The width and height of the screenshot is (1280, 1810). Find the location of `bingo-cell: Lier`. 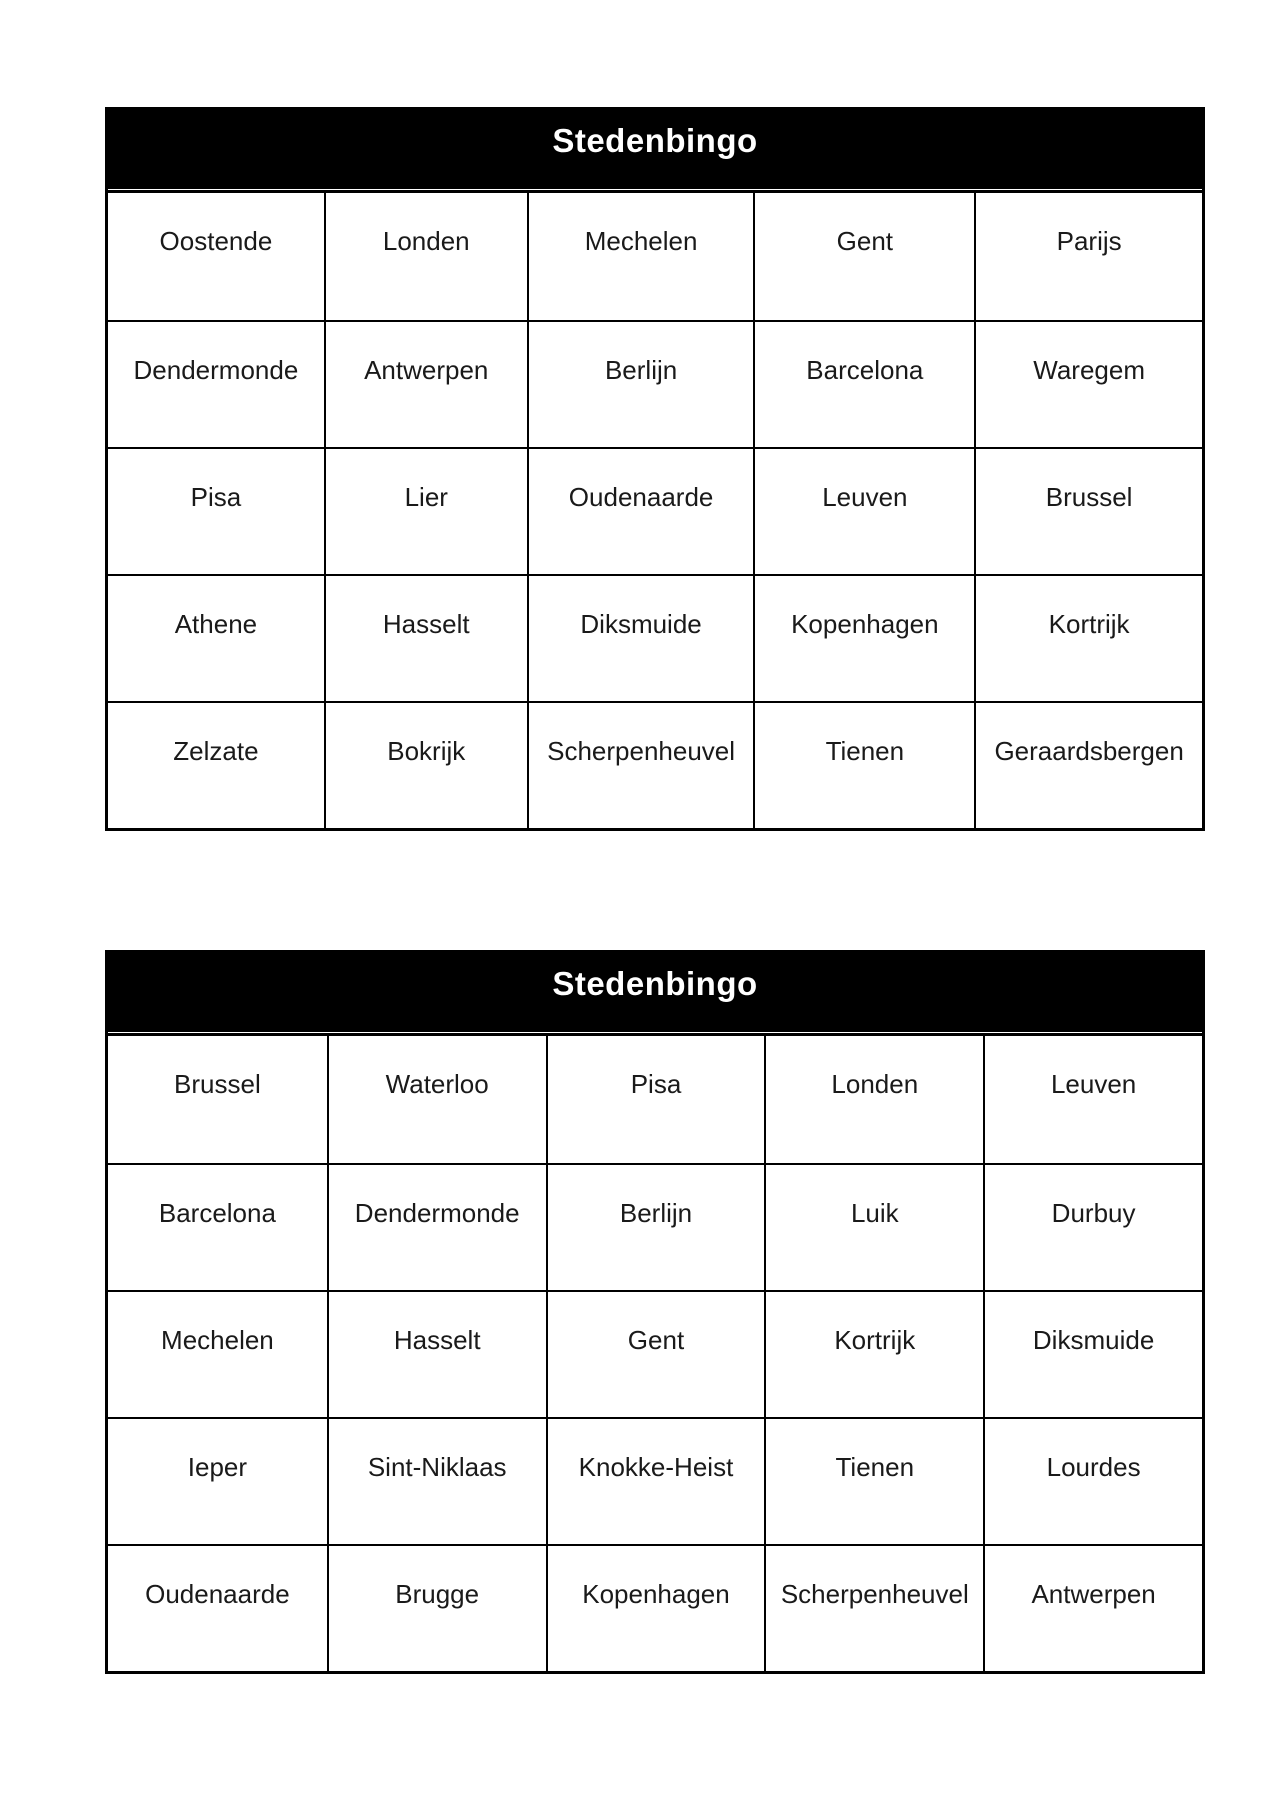

bingo-cell: Lier is located at coordinates (425, 510).